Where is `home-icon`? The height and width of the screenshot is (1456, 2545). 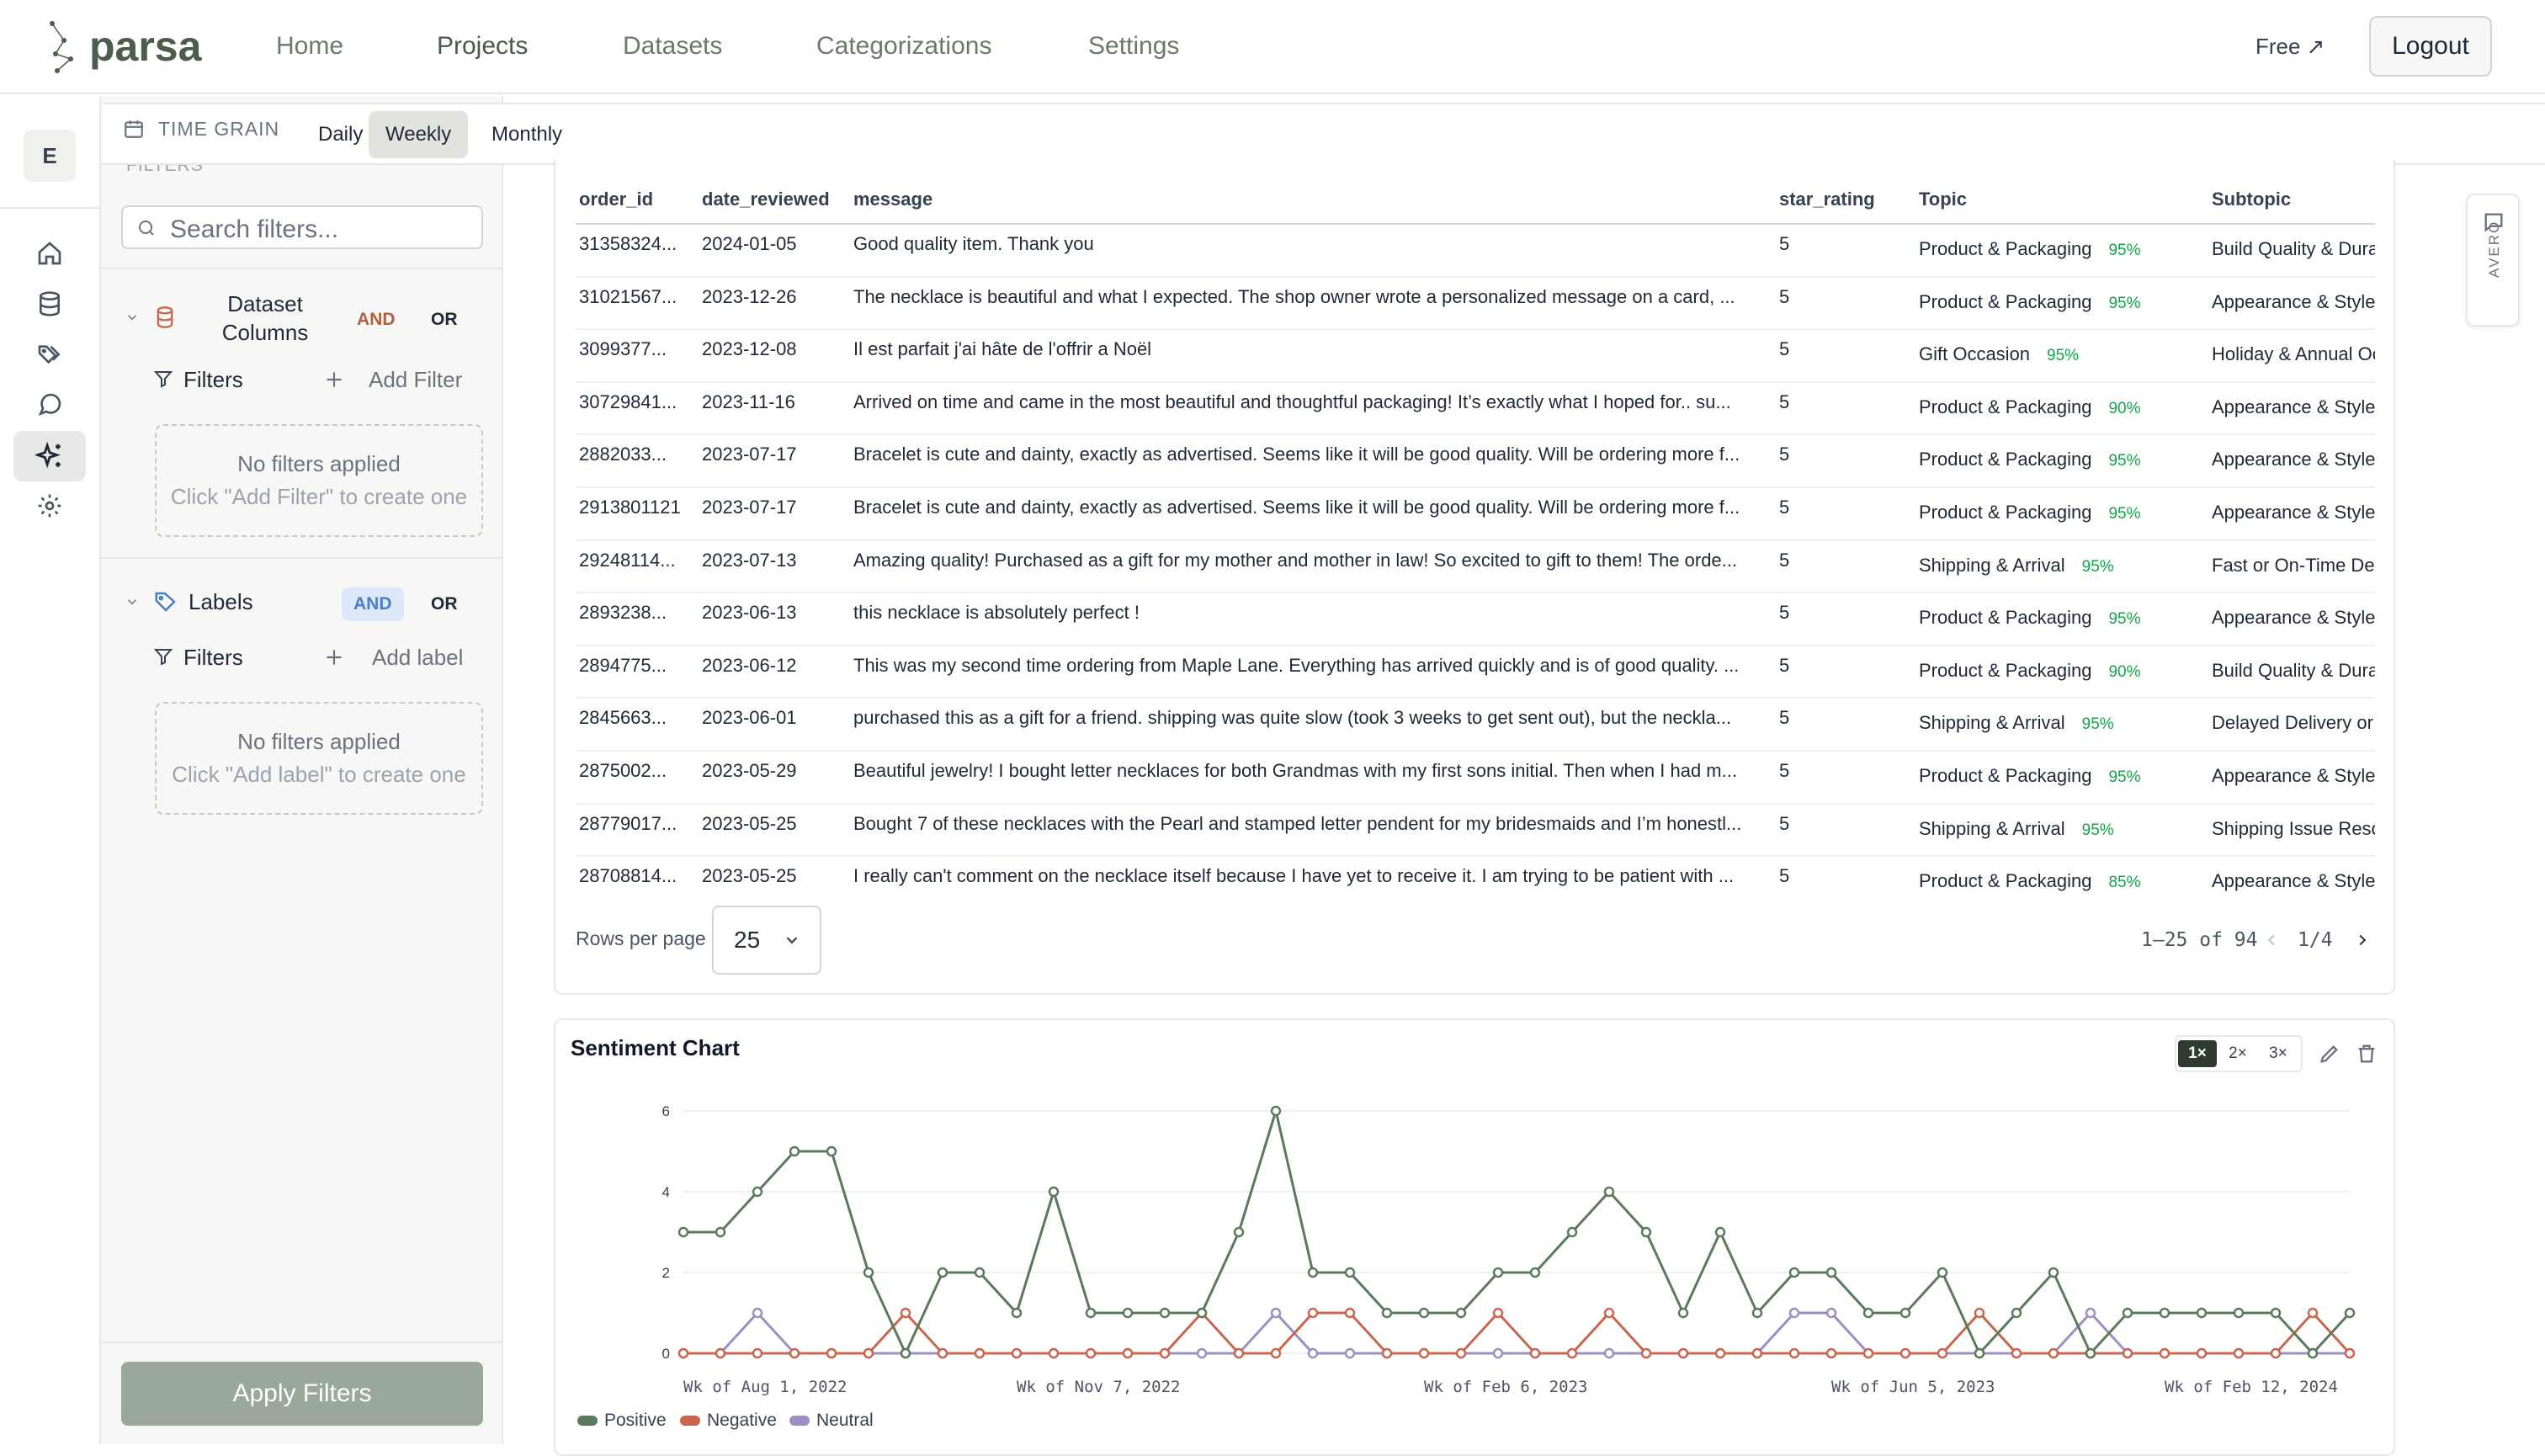 home-icon is located at coordinates (50, 254).